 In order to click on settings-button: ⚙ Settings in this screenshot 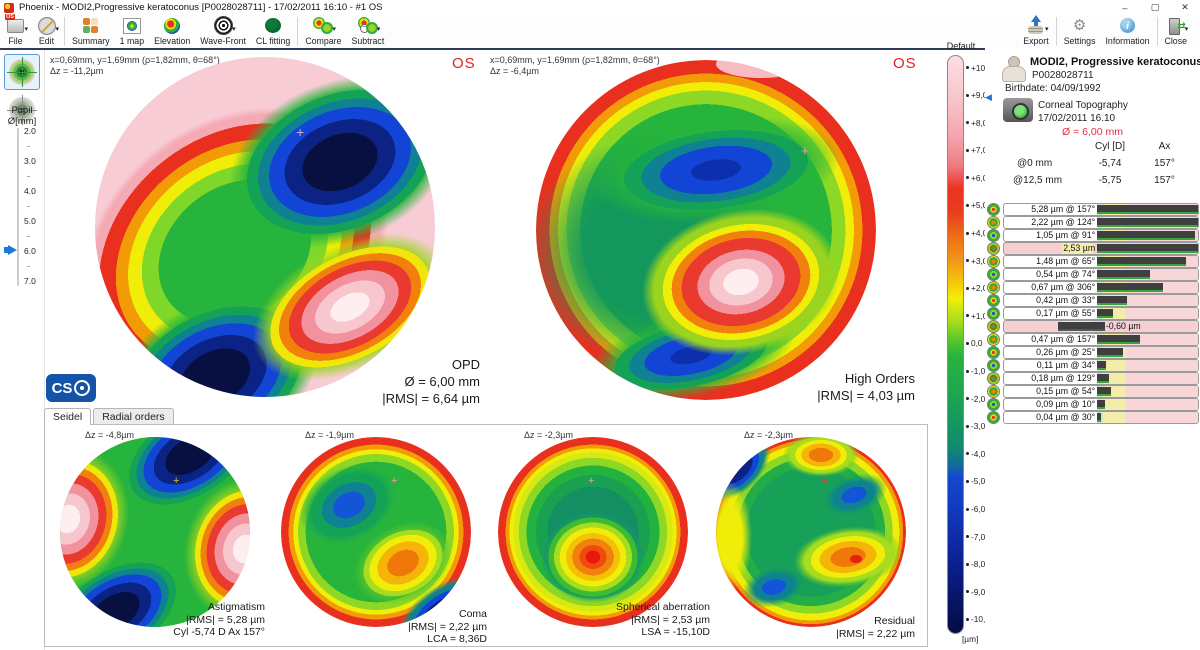, I will do `click(1079, 31)`.